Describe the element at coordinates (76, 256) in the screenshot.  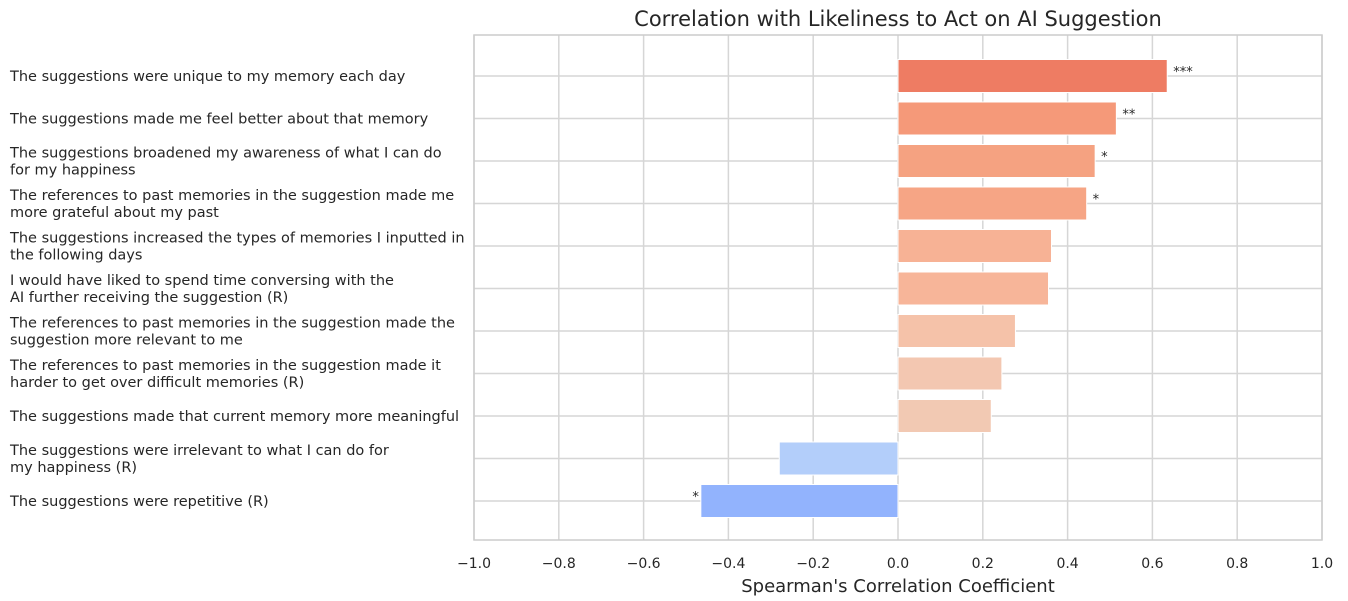
I see `category-label-line: the following days` at that location.